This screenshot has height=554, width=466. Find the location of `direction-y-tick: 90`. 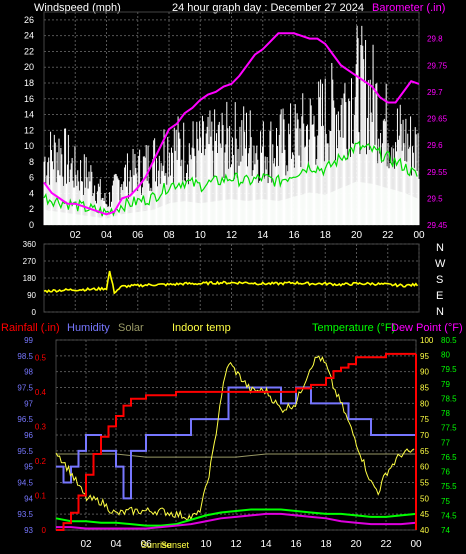

direction-y-tick: 90 is located at coordinates (31, 295).